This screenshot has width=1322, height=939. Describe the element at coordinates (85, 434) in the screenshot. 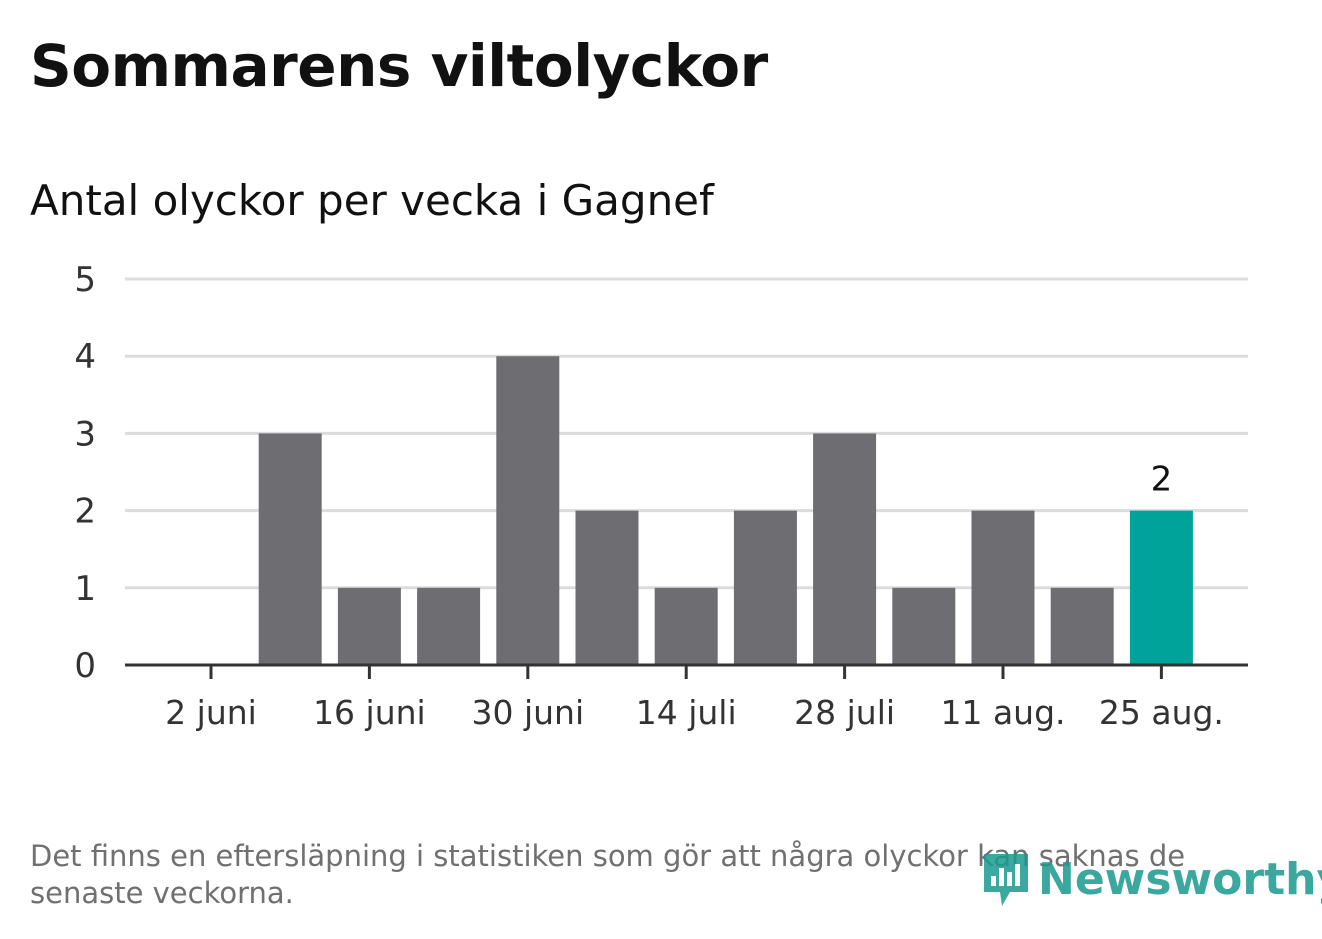

I see `y-tick-label: 3` at that location.